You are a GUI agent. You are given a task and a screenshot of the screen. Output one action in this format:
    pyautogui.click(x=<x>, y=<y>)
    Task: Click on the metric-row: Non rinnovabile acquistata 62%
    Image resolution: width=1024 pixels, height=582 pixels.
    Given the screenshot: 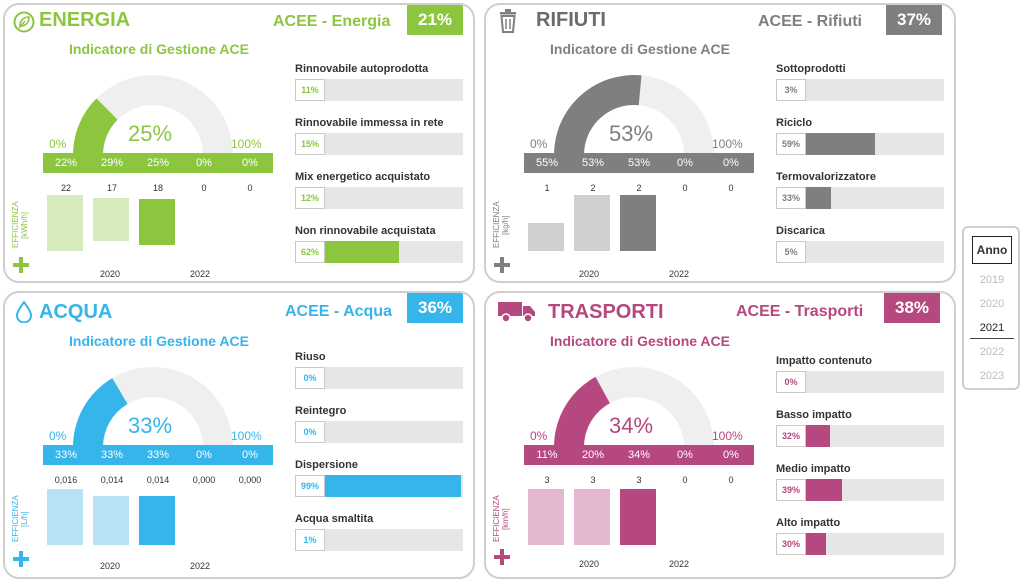 What is the action you would take?
    pyautogui.click(x=381, y=245)
    